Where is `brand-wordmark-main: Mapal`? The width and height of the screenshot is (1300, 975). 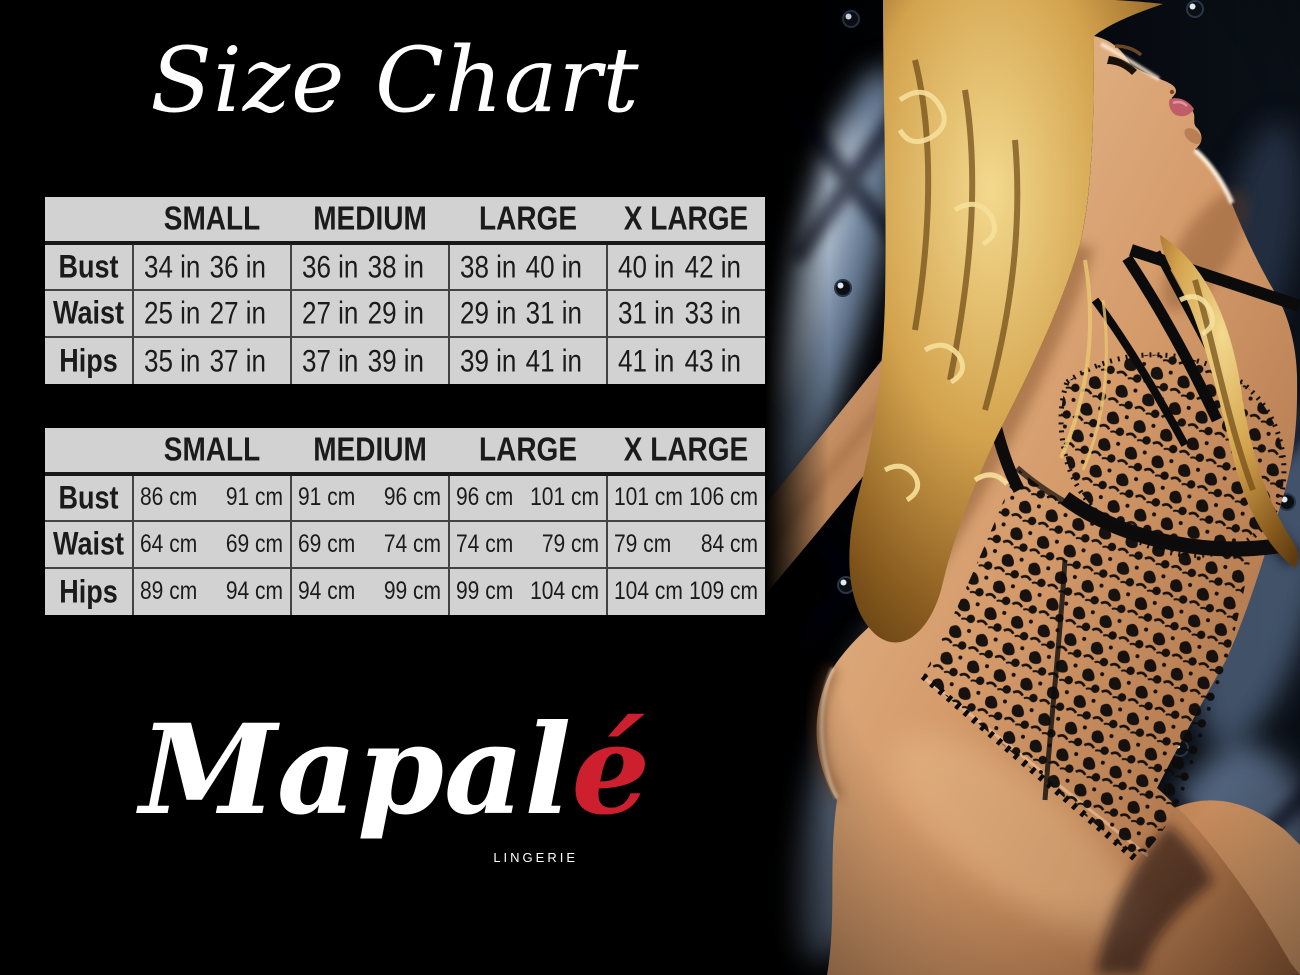
brand-wordmark-main: Mapal is located at coordinates (355, 770).